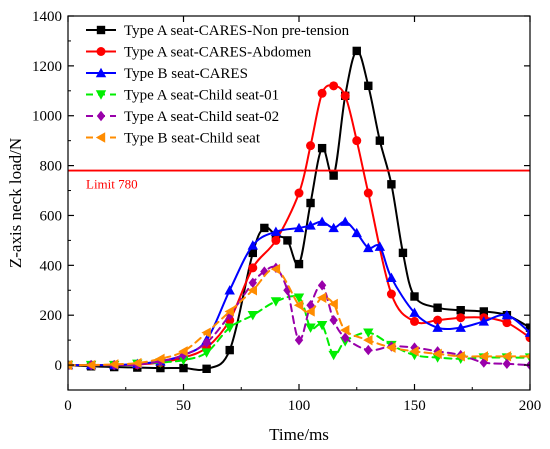 This screenshot has width=550, height=449. Describe the element at coordinates (218, 53) in the screenshot. I see `legend-label: Type A seat-CARES-Abdomen` at that location.